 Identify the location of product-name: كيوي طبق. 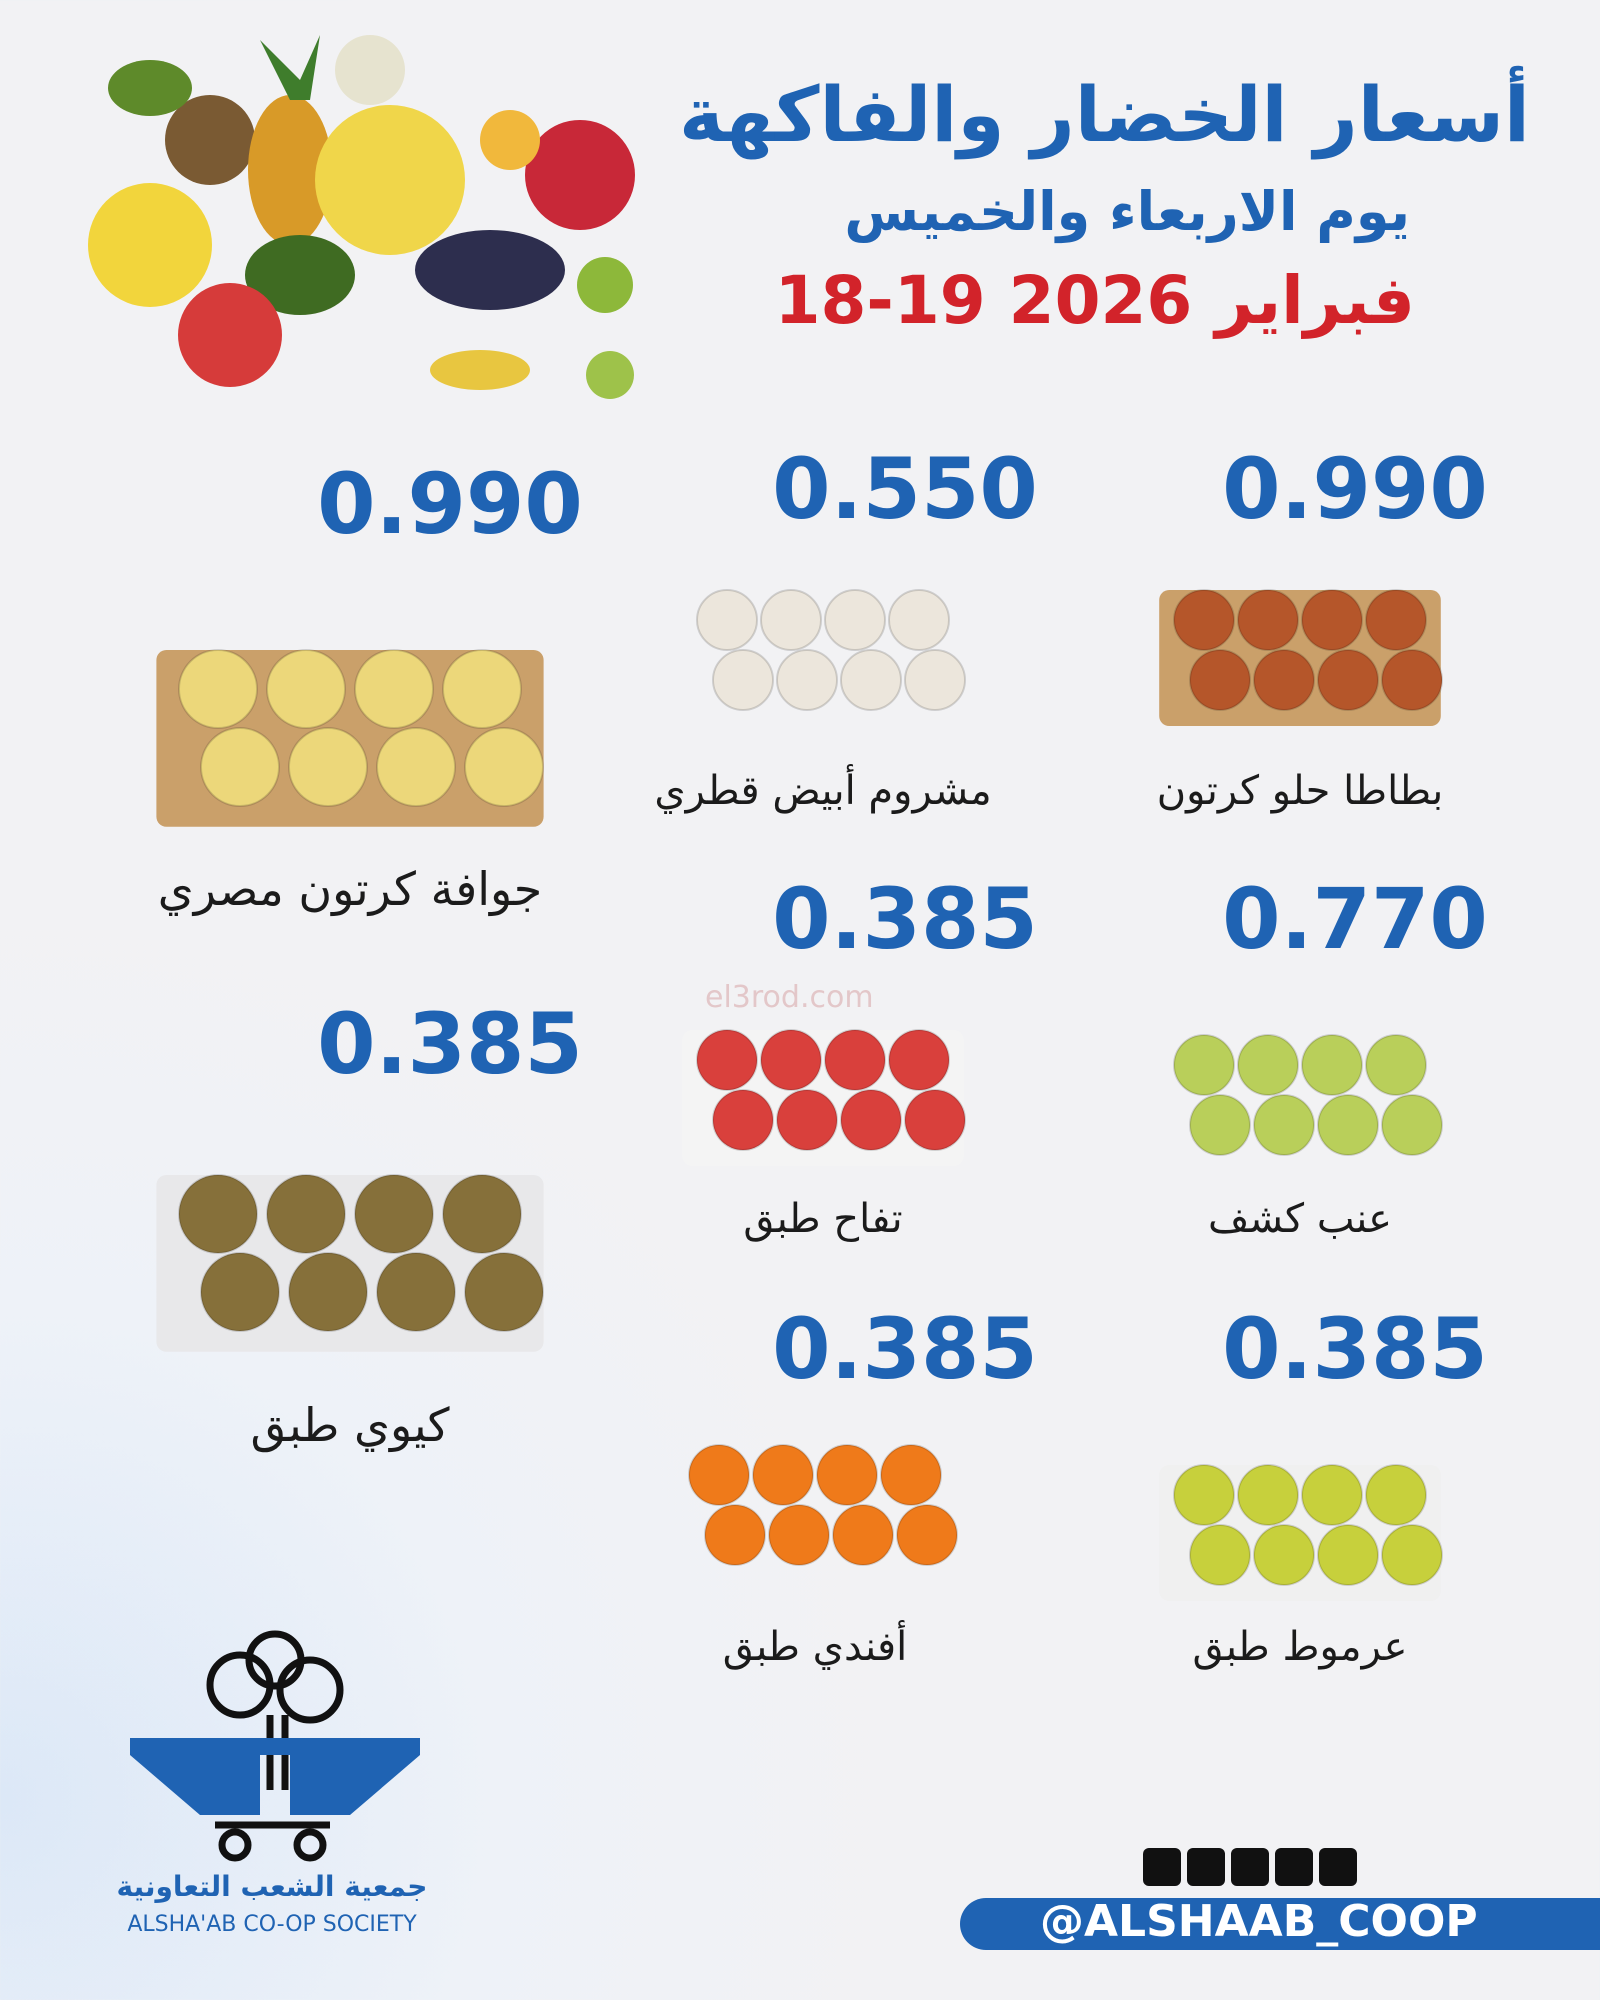
(350, 1425).